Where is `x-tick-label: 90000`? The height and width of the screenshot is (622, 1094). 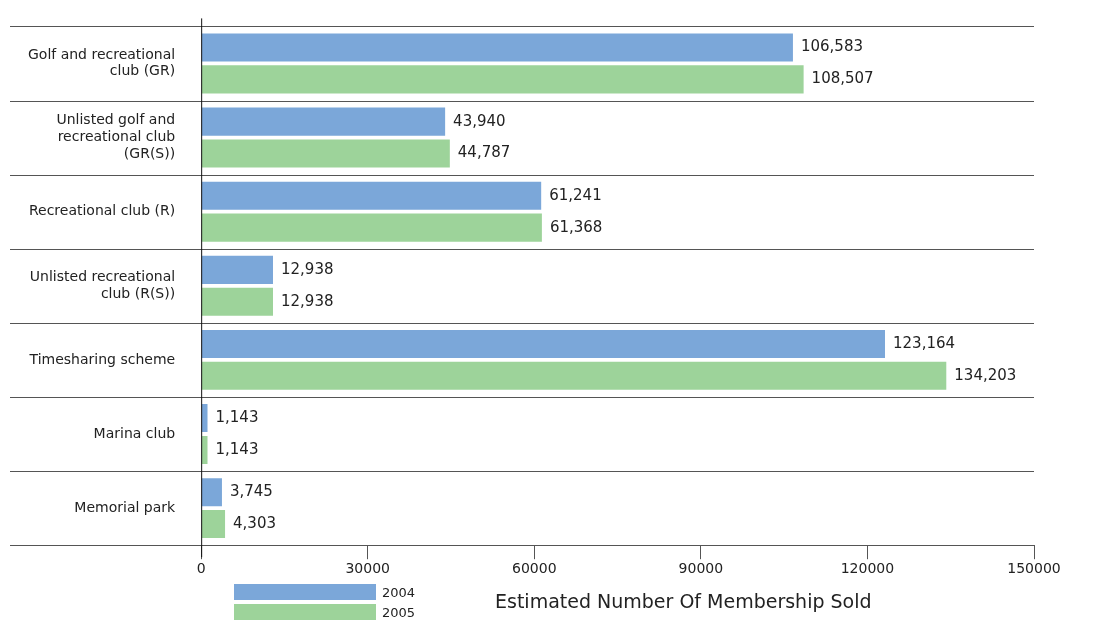 x-tick-label: 90000 is located at coordinates (701, 568).